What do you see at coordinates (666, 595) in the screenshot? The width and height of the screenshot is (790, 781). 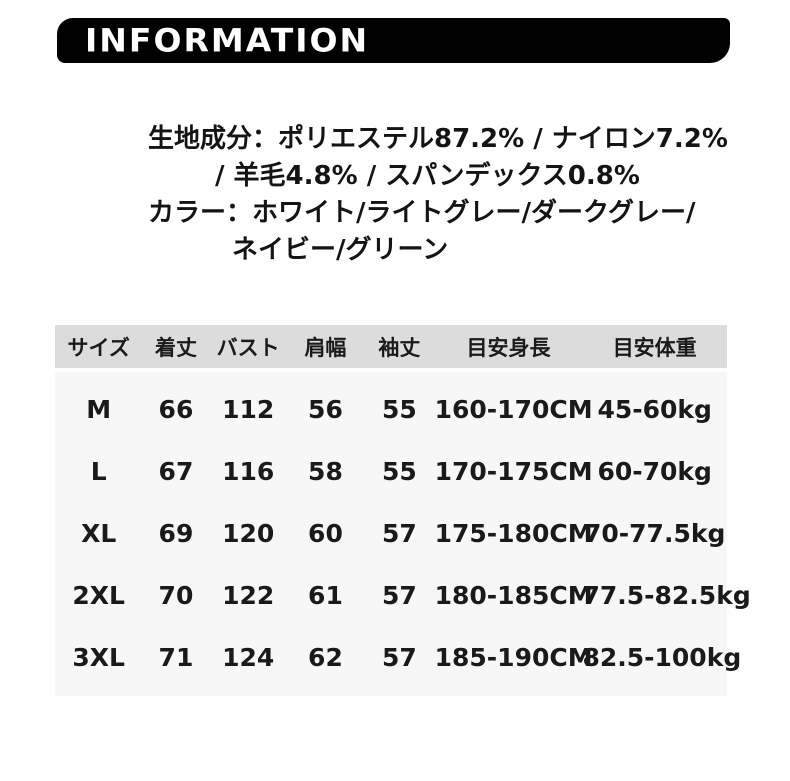 I see `table-cell: 77.5-82.5kg` at bounding box center [666, 595].